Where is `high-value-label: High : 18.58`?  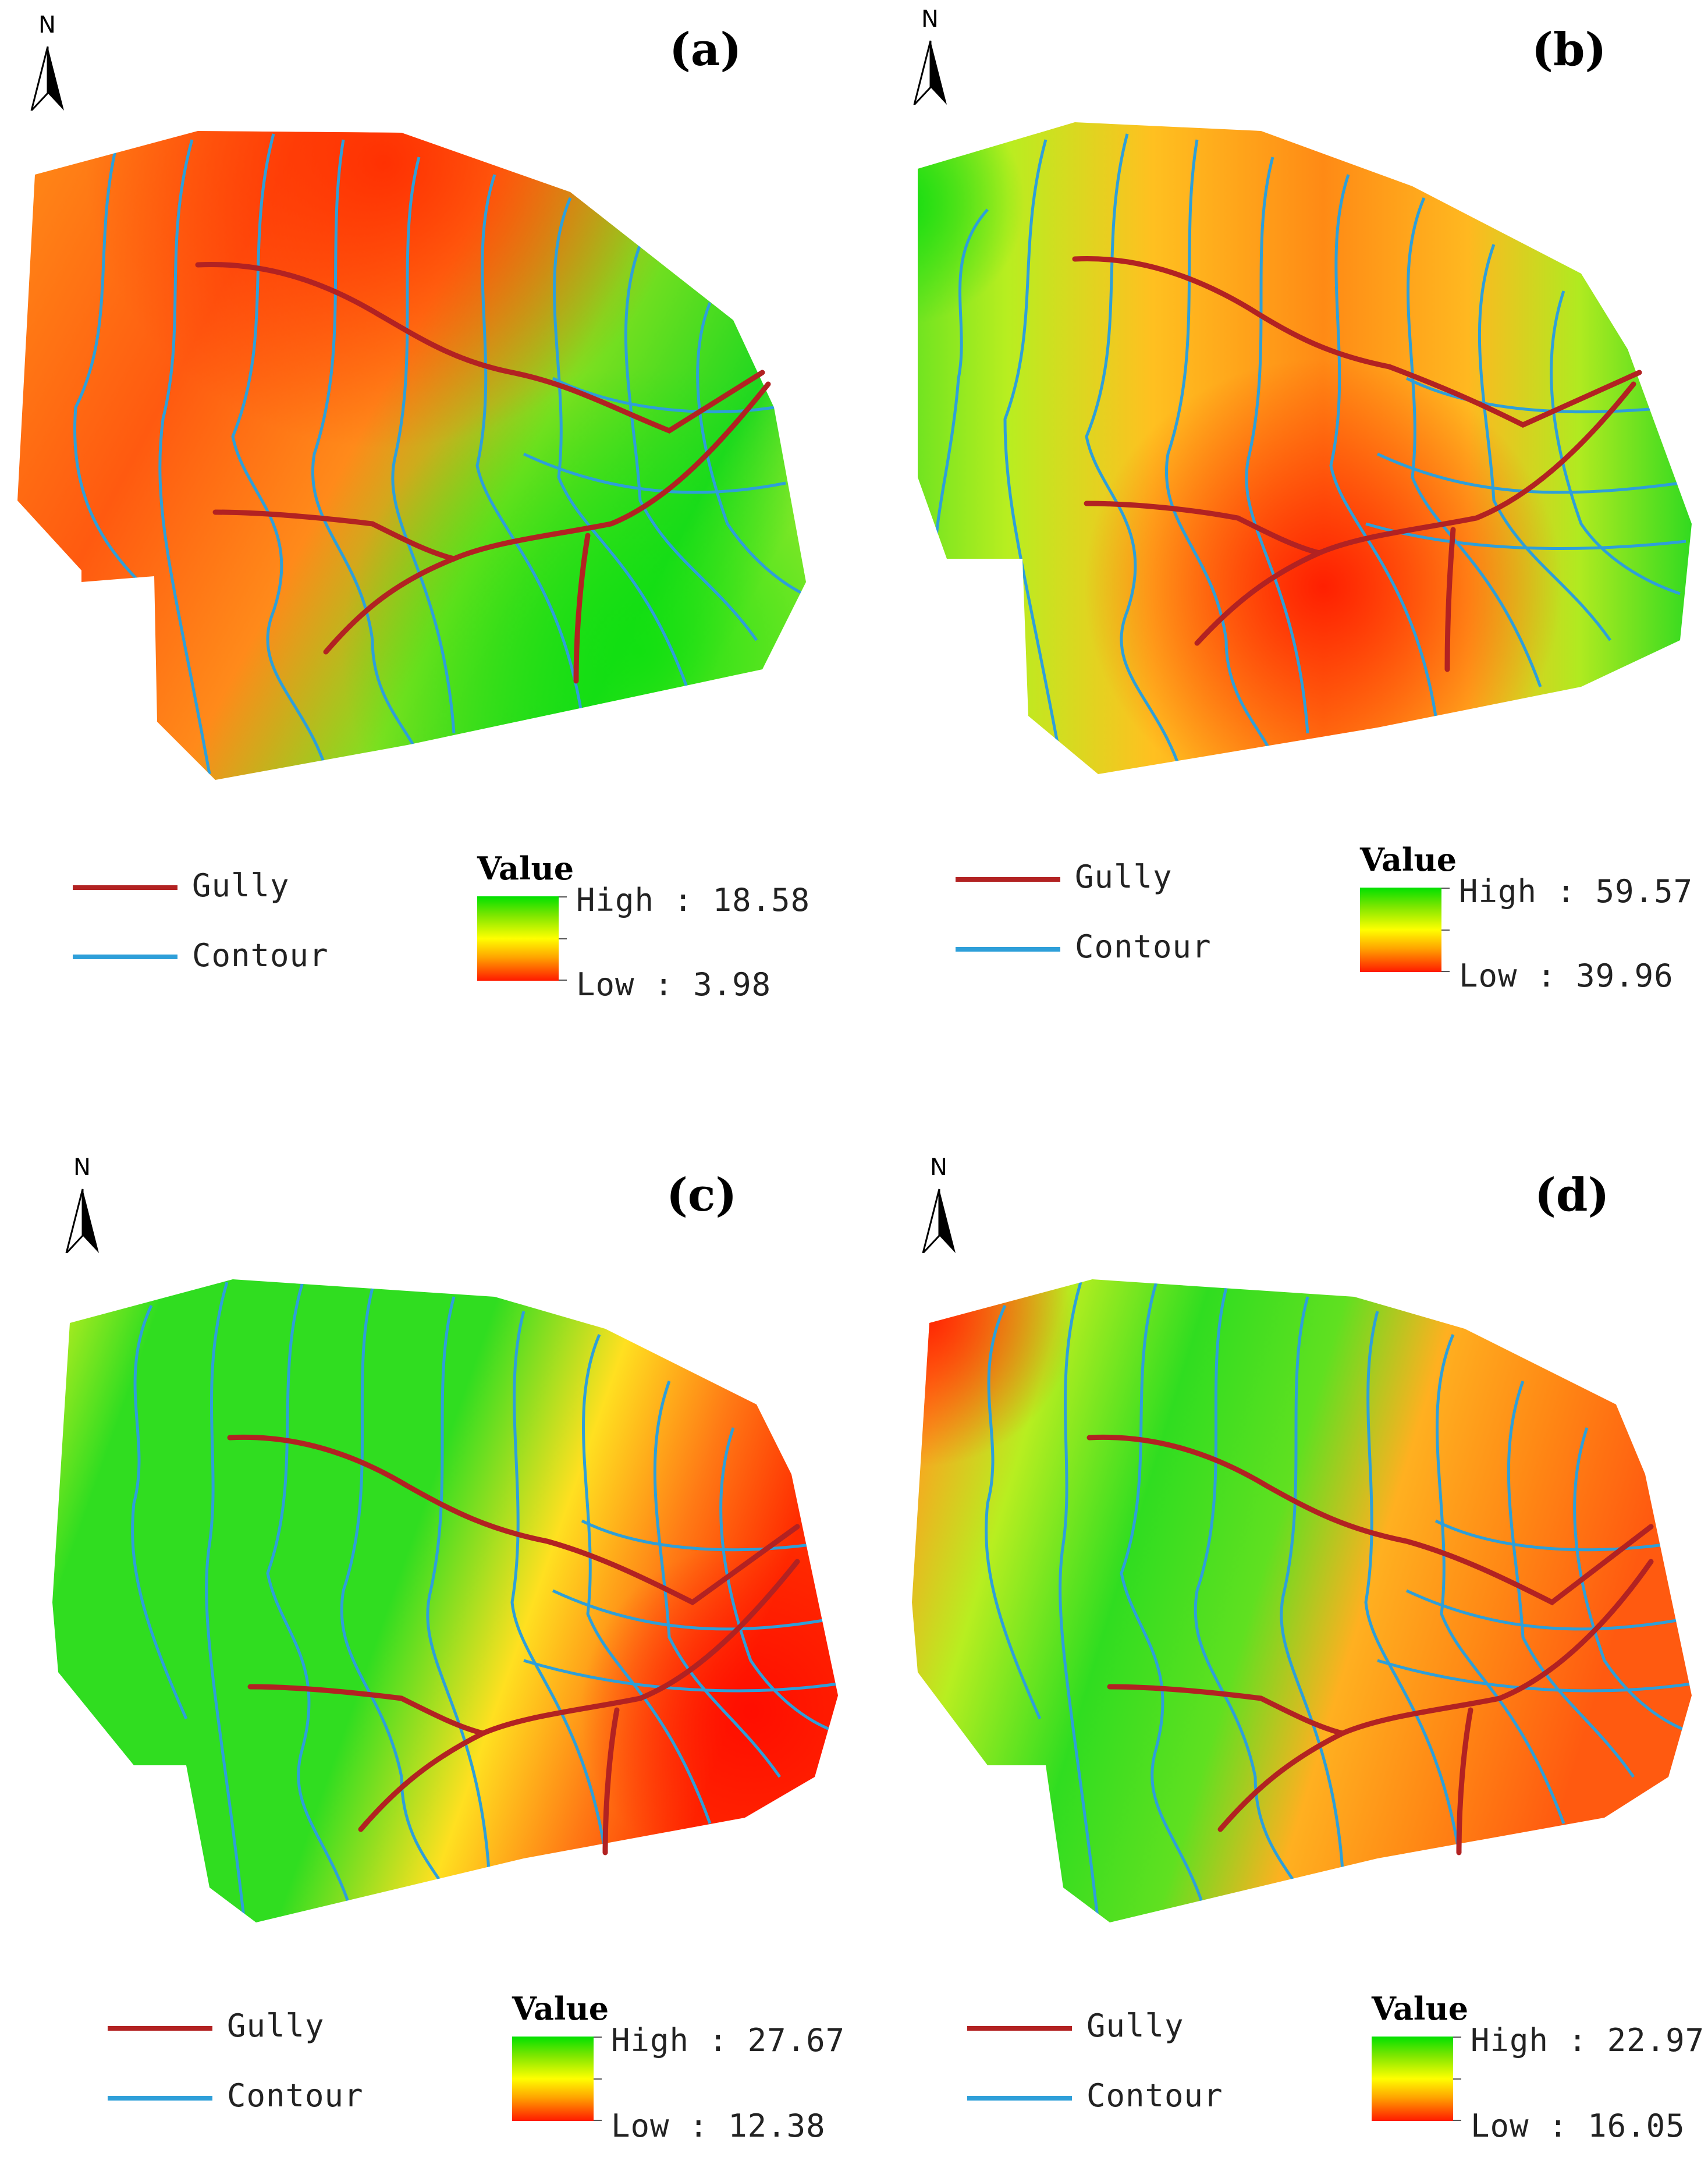 high-value-label: High : 18.58 is located at coordinates (693, 900).